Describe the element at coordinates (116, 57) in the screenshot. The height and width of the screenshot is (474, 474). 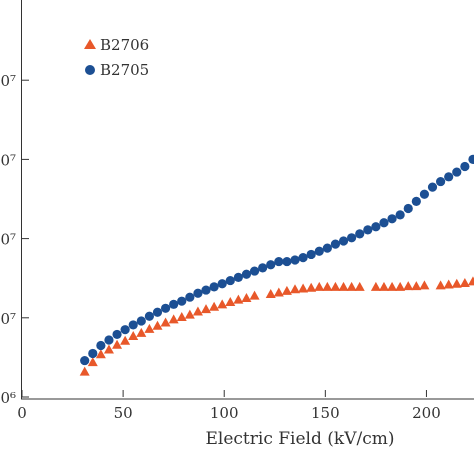
I see `legend: B2706 B2705` at that location.